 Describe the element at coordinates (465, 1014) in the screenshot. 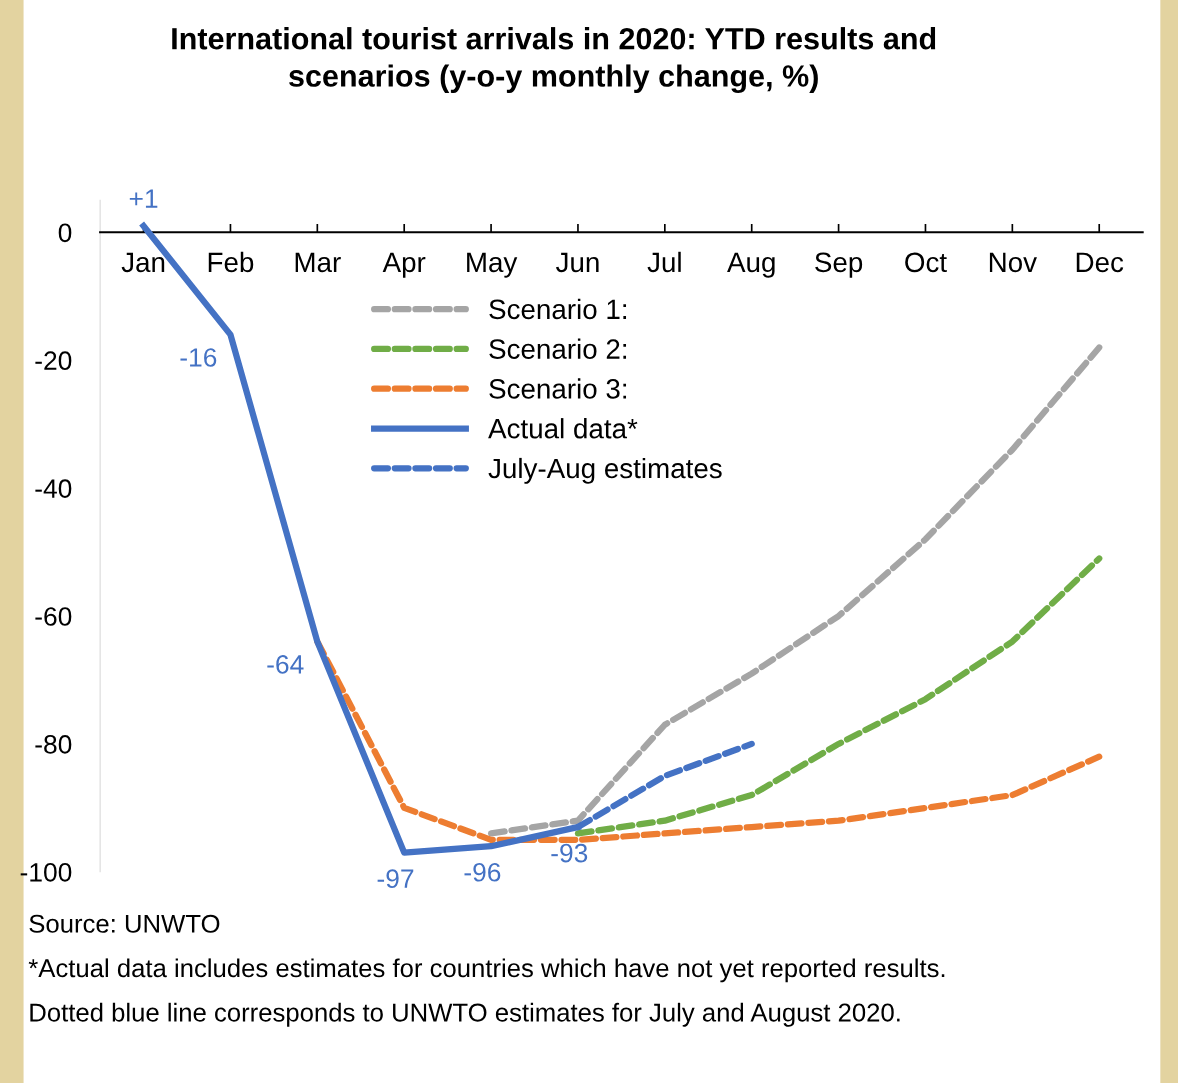

I see `text: Dotted blue line corresponds to UNWTO estimates for July and August 2020.` at that location.